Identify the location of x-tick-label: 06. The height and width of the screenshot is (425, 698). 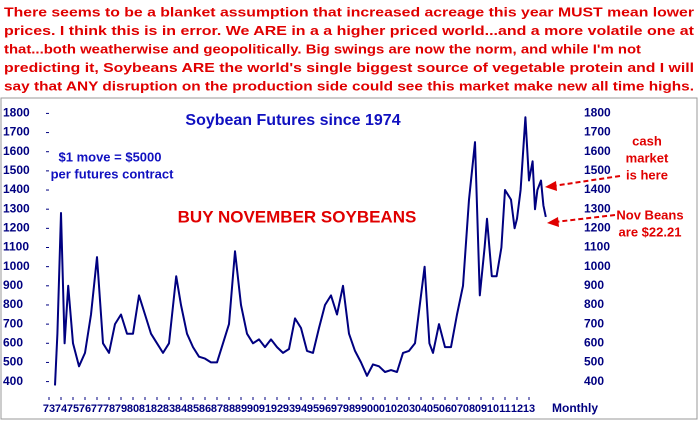
(445, 409).